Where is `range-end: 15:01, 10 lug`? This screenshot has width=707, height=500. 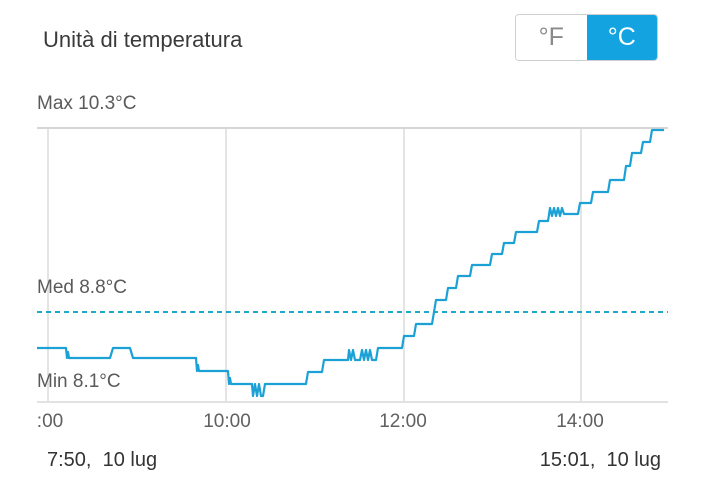
range-end: 15:01, 10 lug is located at coordinates (600, 460).